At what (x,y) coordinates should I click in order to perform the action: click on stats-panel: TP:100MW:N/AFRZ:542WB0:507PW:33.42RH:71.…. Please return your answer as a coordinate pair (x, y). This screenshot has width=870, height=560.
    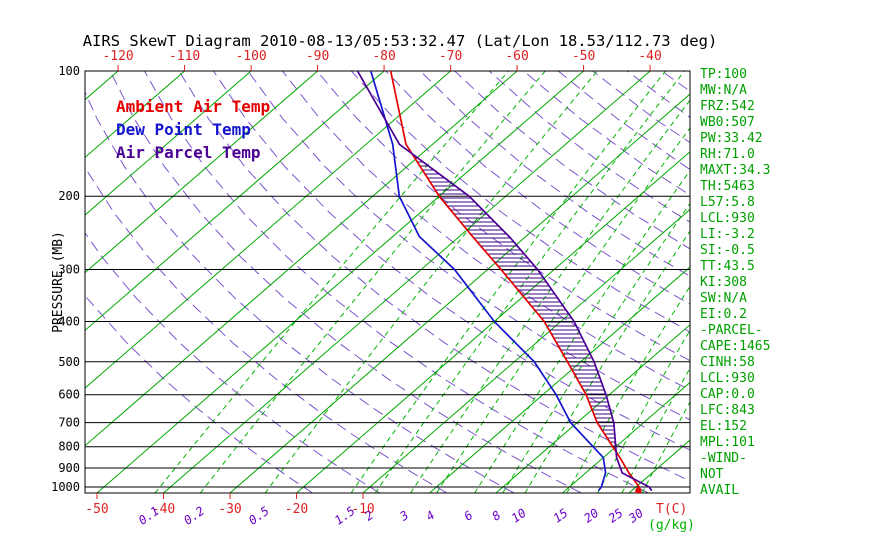
    Looking at the image, I should click on (735, 282).